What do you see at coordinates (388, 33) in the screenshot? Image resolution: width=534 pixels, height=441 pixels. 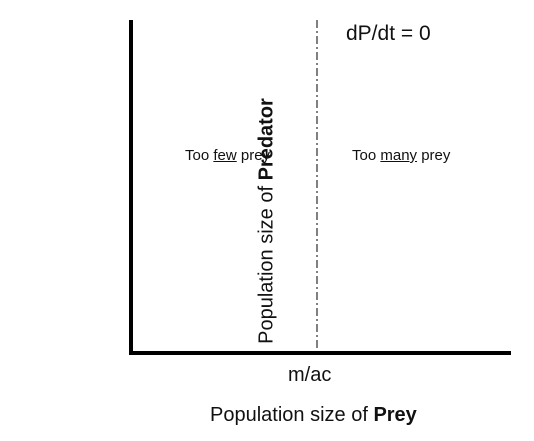 I see `nullcline-label: dP/dt = 0` at bounding box center [388, 33].